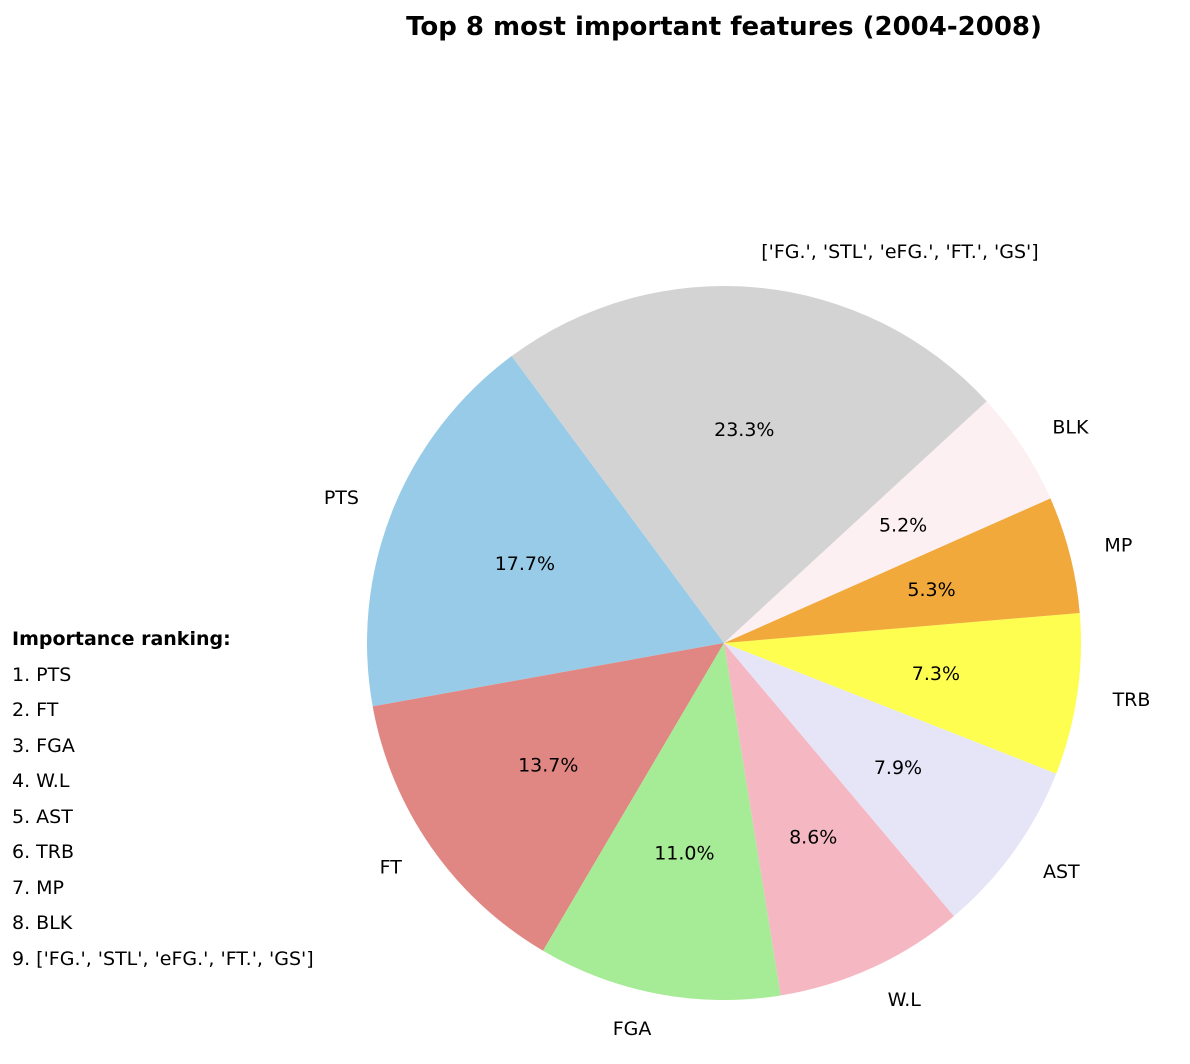  What do you see at coordinates (391, 868) in the screenshot?
I see `pie-category-label: FT` at bounding box center [391, 868].